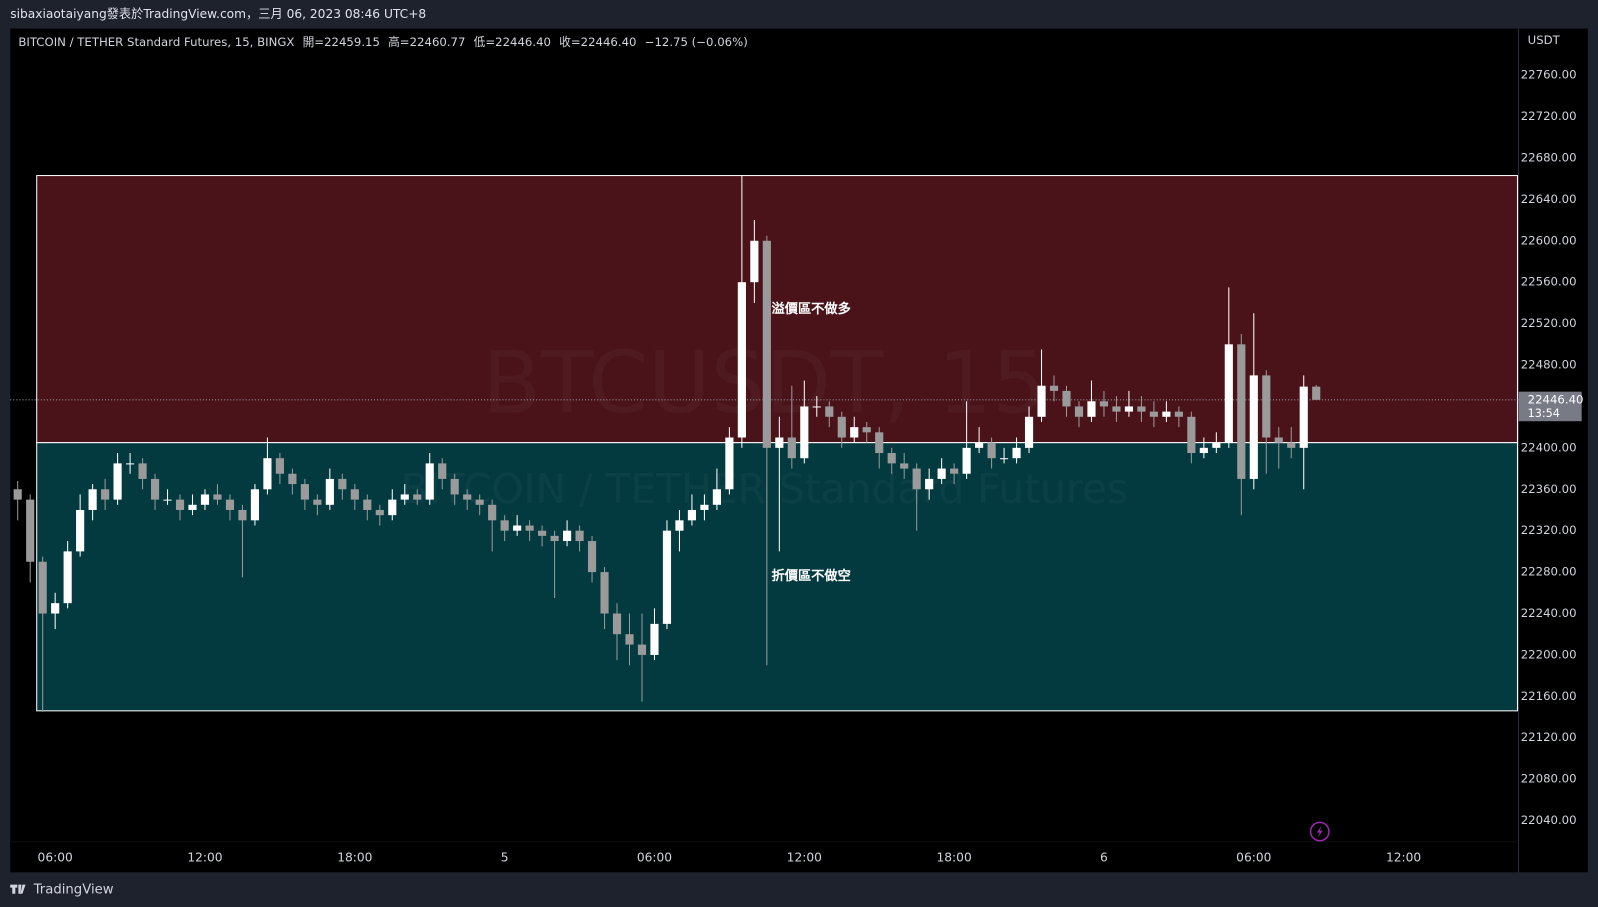  I want to click on y-tick-label: 22280.00, so click(1549, 572).